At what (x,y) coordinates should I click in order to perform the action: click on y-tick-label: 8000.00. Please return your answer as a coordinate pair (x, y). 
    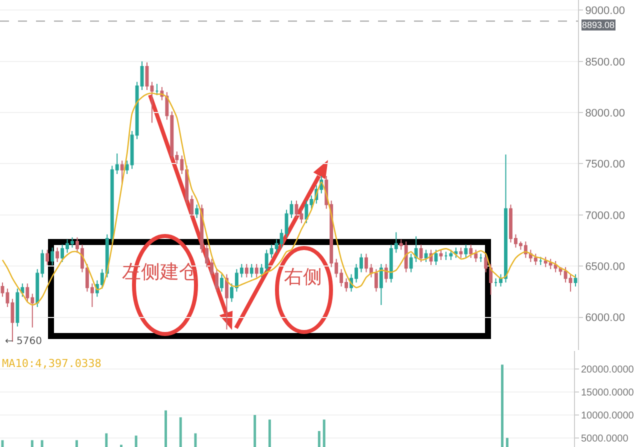
    Looking at the image, I should click on (605, 113).